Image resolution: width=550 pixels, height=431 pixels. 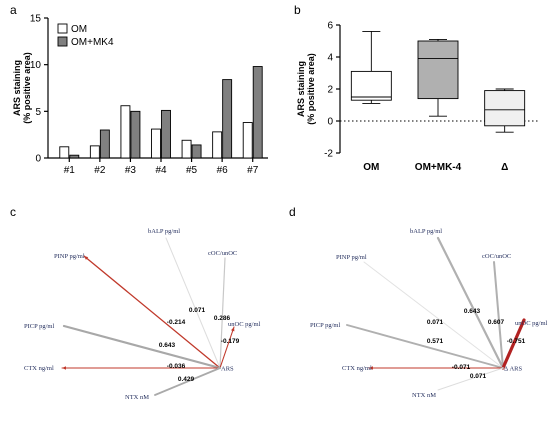 I want to click on x-tick-label: OM, so click(x=371, y=167).